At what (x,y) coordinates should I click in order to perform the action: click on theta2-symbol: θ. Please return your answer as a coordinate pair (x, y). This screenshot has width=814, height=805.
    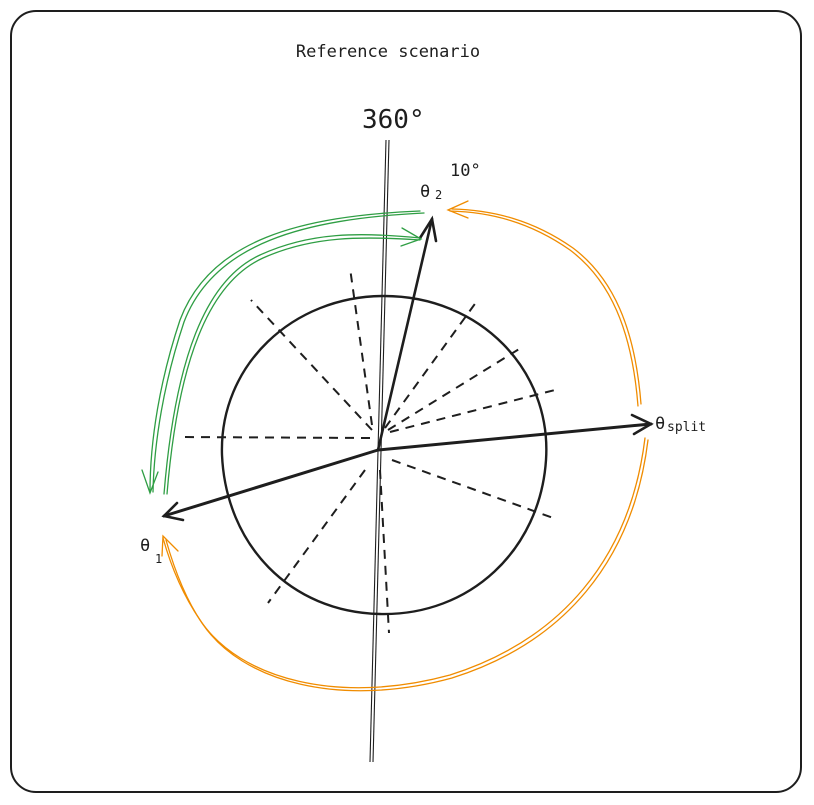
    Looking at the image, I should click on (425, 192).